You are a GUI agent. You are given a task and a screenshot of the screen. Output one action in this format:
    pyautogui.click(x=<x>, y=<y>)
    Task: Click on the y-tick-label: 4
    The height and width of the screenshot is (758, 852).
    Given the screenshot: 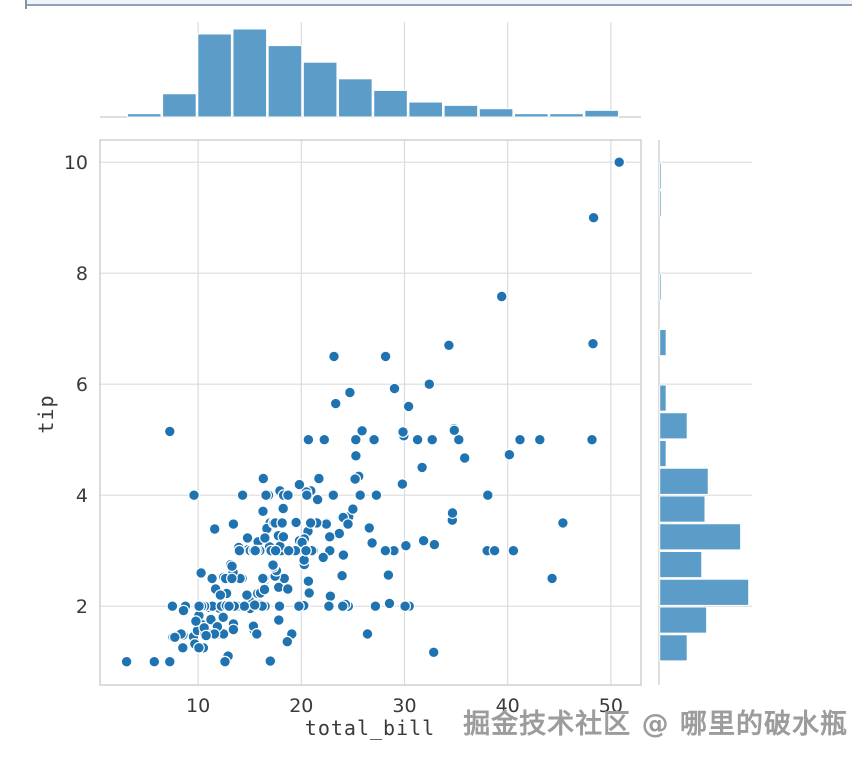 What is the action you would take?
    pyautogui.click(x=82, y=496)
    